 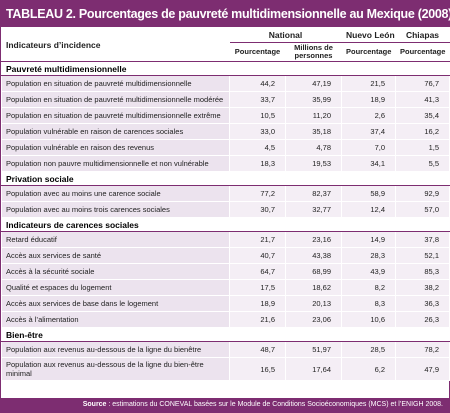 What do you see at coordinates (368, 287) in the screenshot?
I see `cell-value: 8,2` at bounding box center [368, 287].